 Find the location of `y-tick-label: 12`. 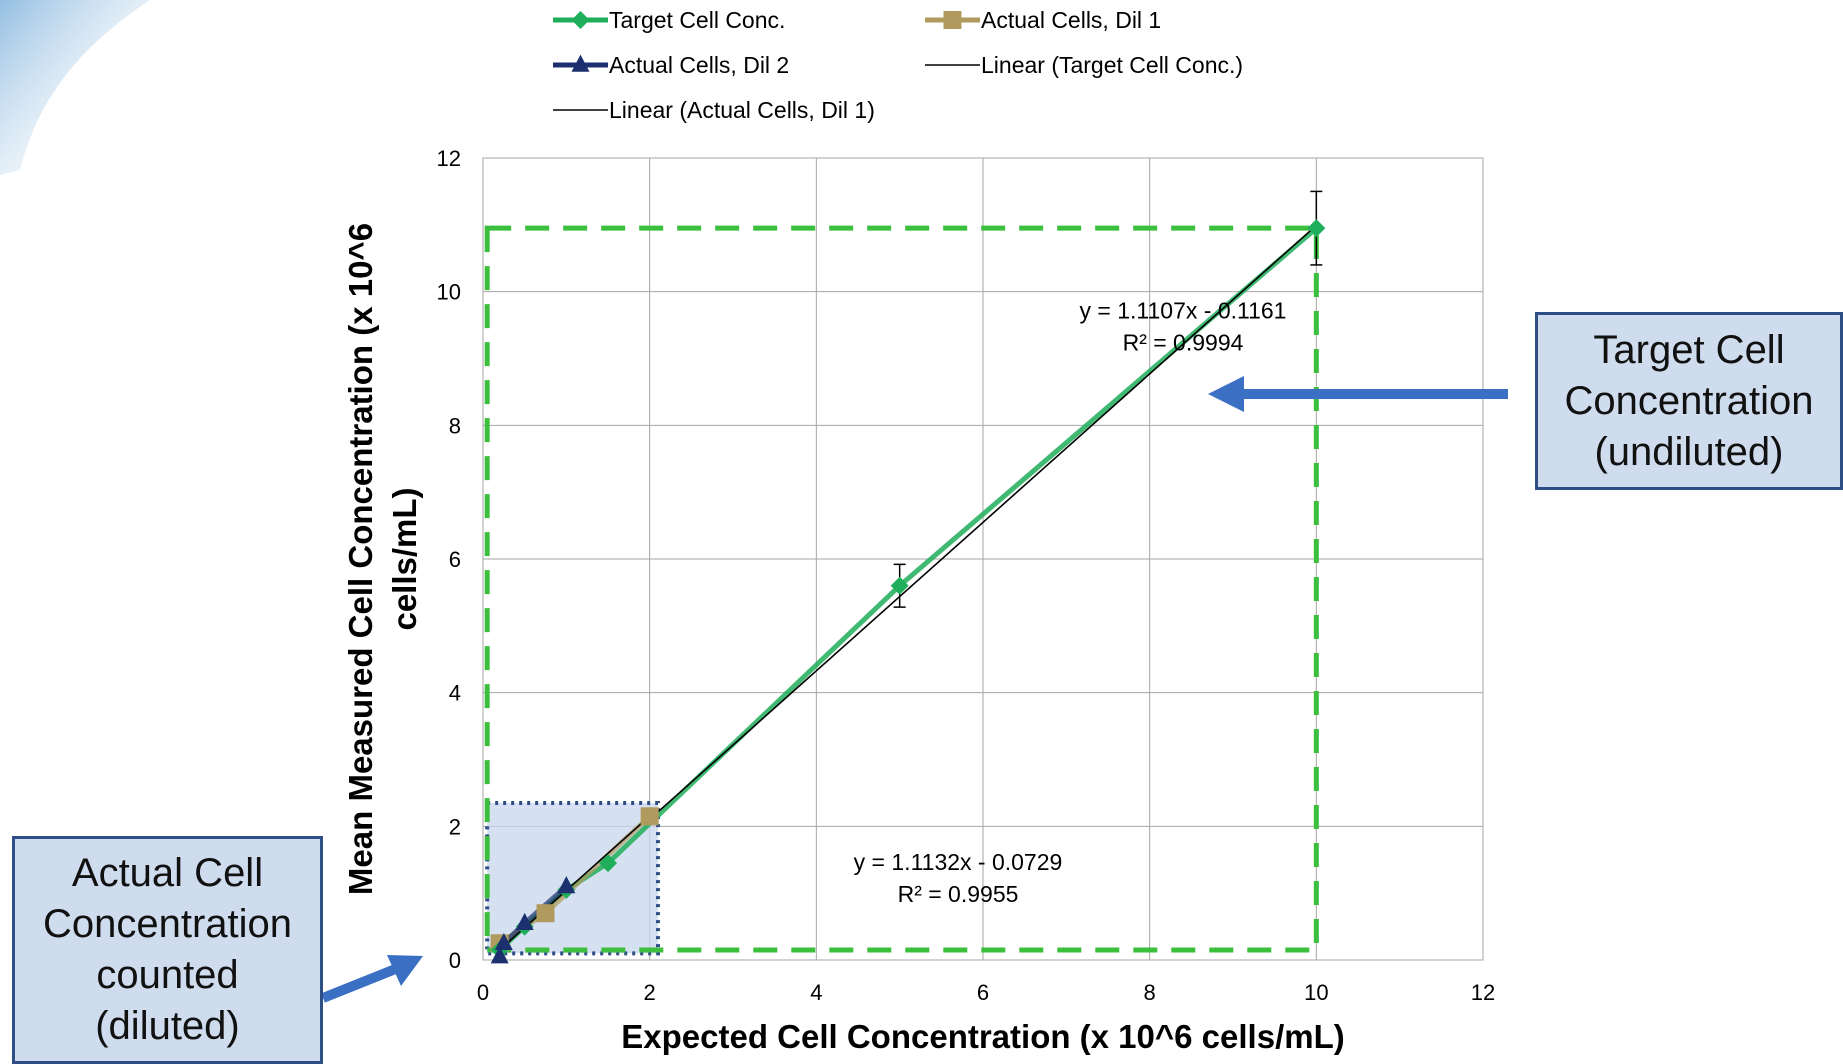

y-tick-label: 12 is located at coordinates (449, 158).